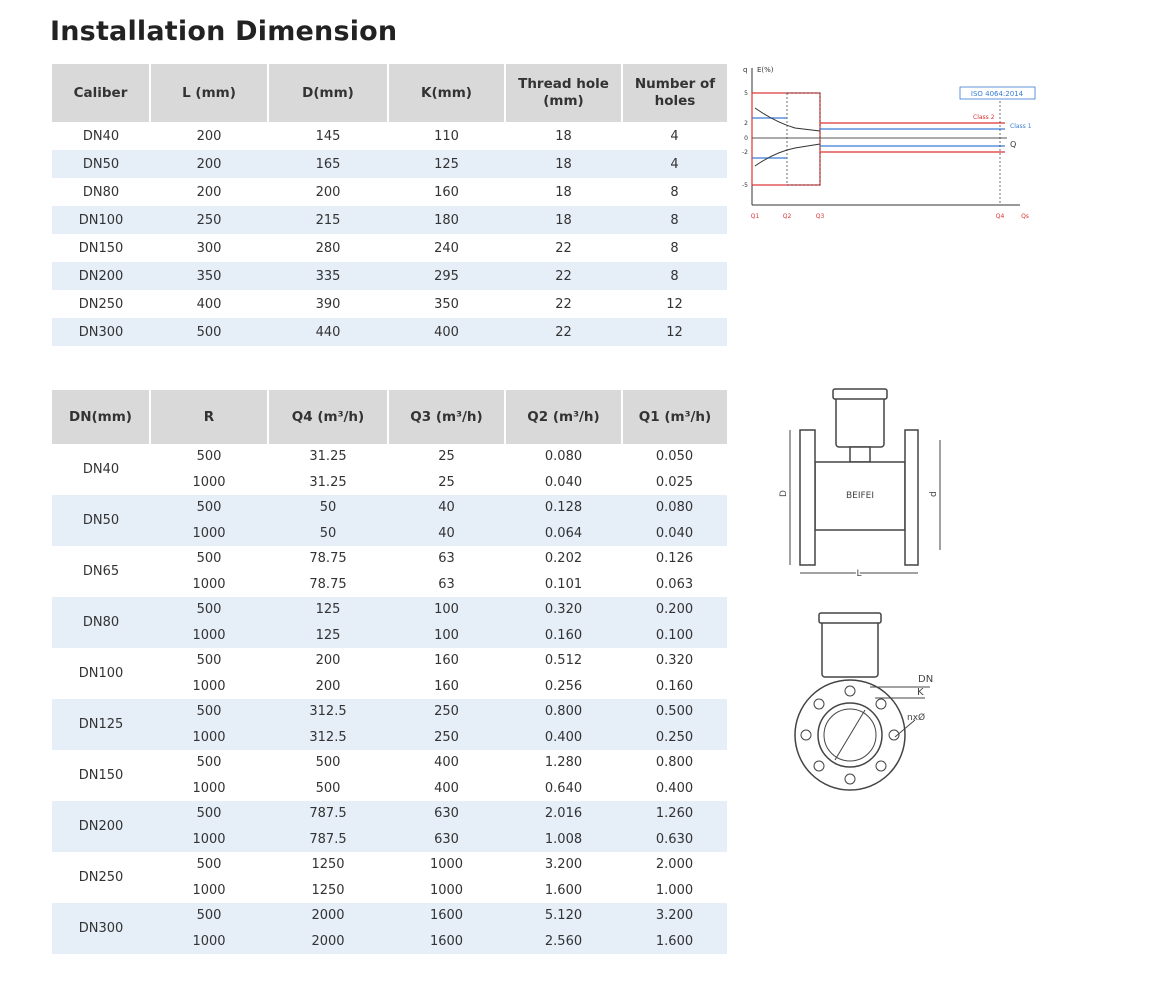 The image size is (1150, 986). What do you see at coordinates (807, 497) in the screenshot?
I see `flange` at bounding box center [807, 497].